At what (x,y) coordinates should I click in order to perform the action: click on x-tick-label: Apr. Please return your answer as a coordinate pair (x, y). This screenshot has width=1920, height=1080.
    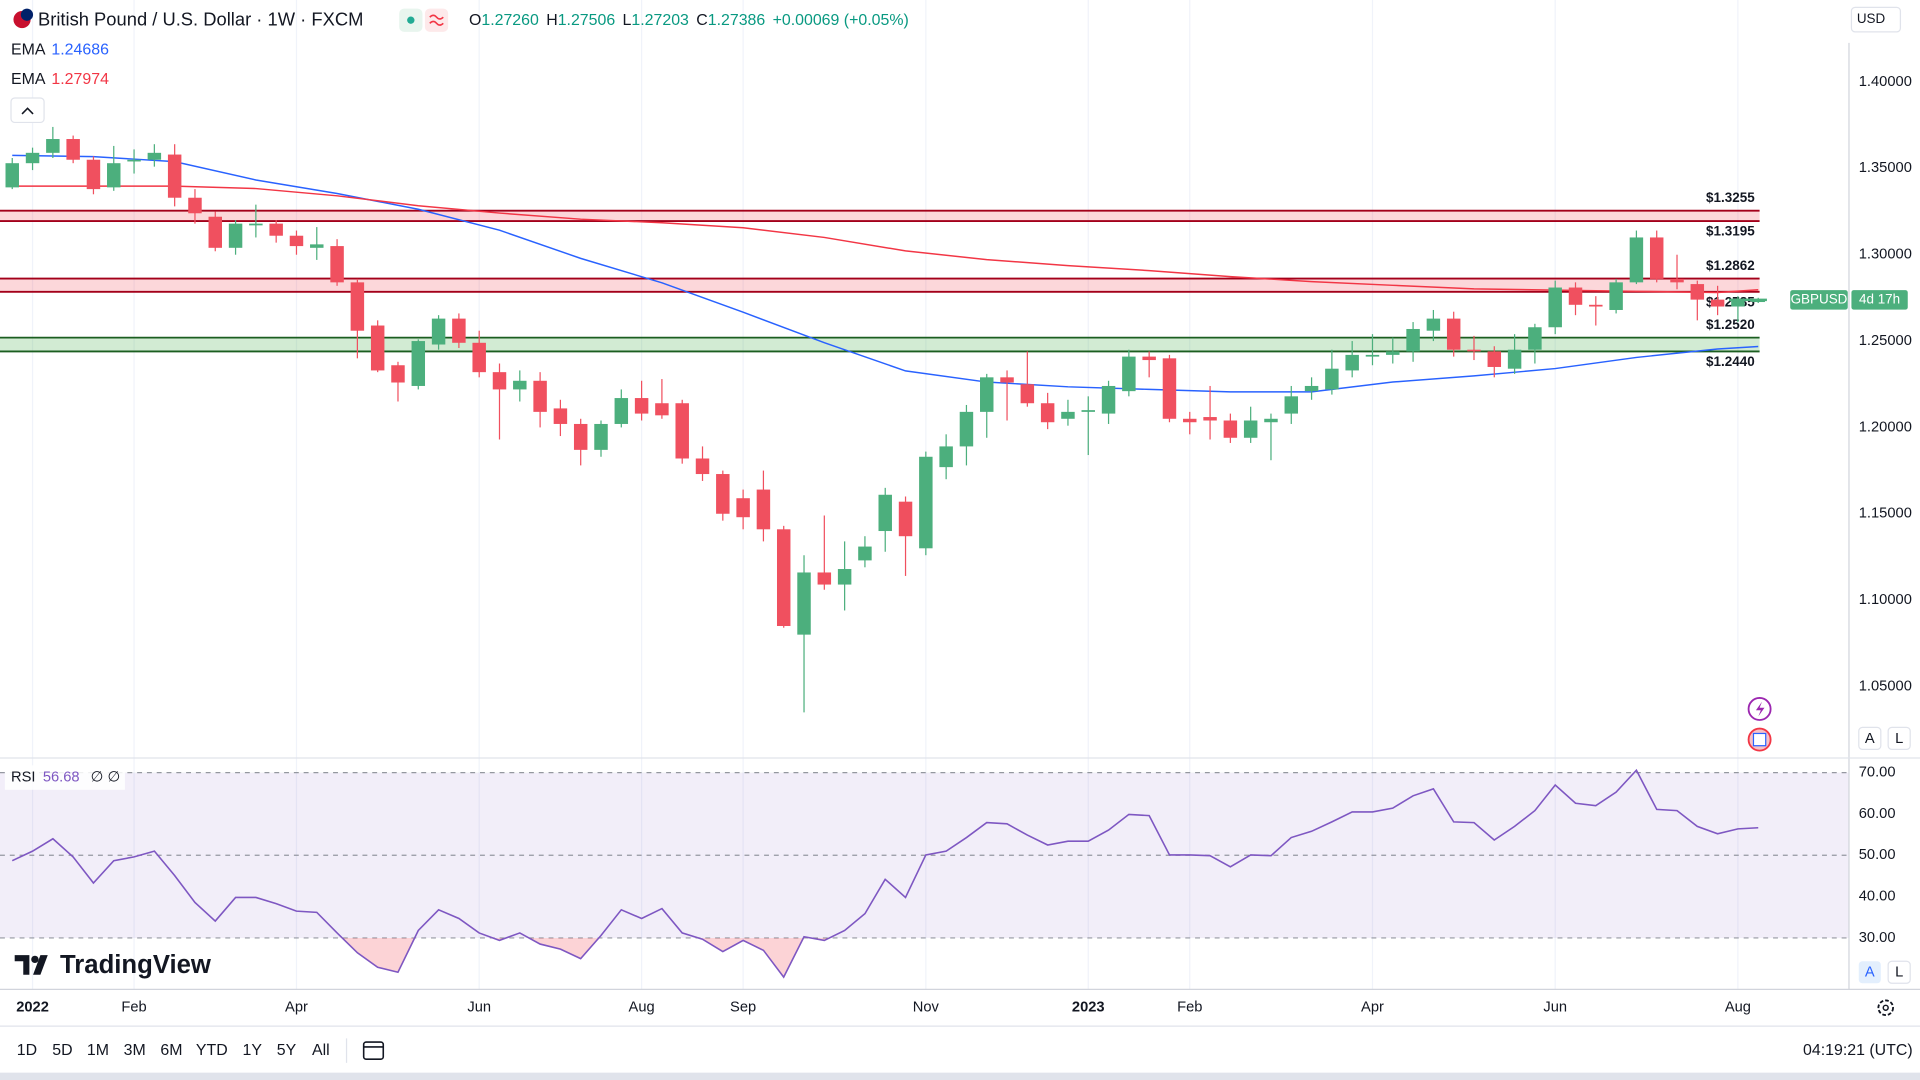
    Looking at the image, I should click on (1372, 1008).